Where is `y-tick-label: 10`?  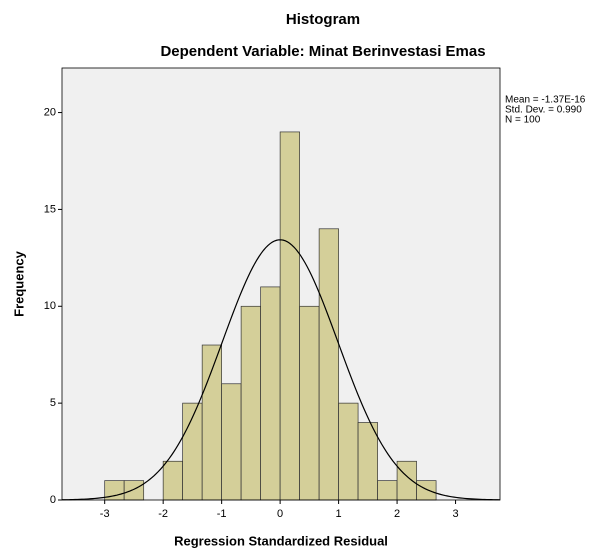
y-tick-label: 10 is located at coordinates (50, 306).